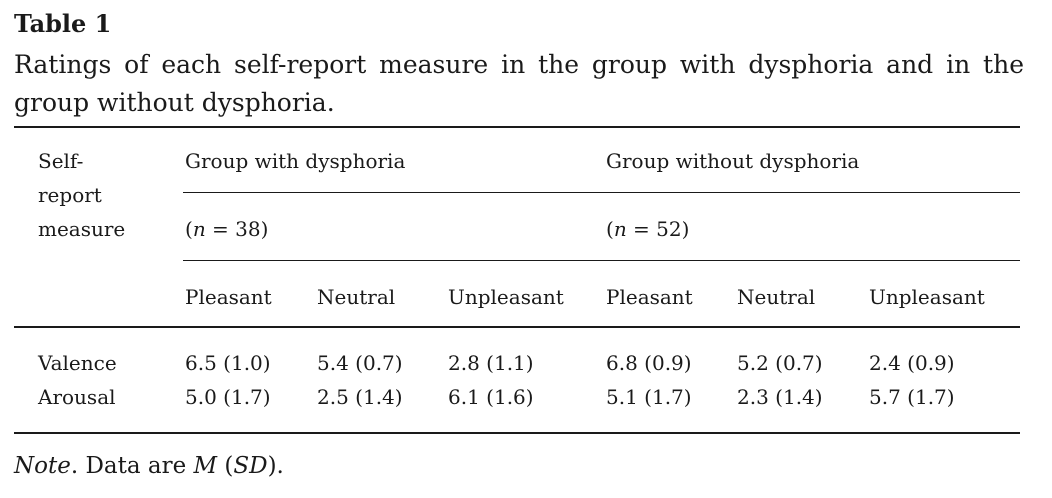 The height and width of the screenshot is (498, 1052). Describe the element at coordinates (360, 397) in the screenshot. I see `table-cell: 2.5 (1.4)` at that location.